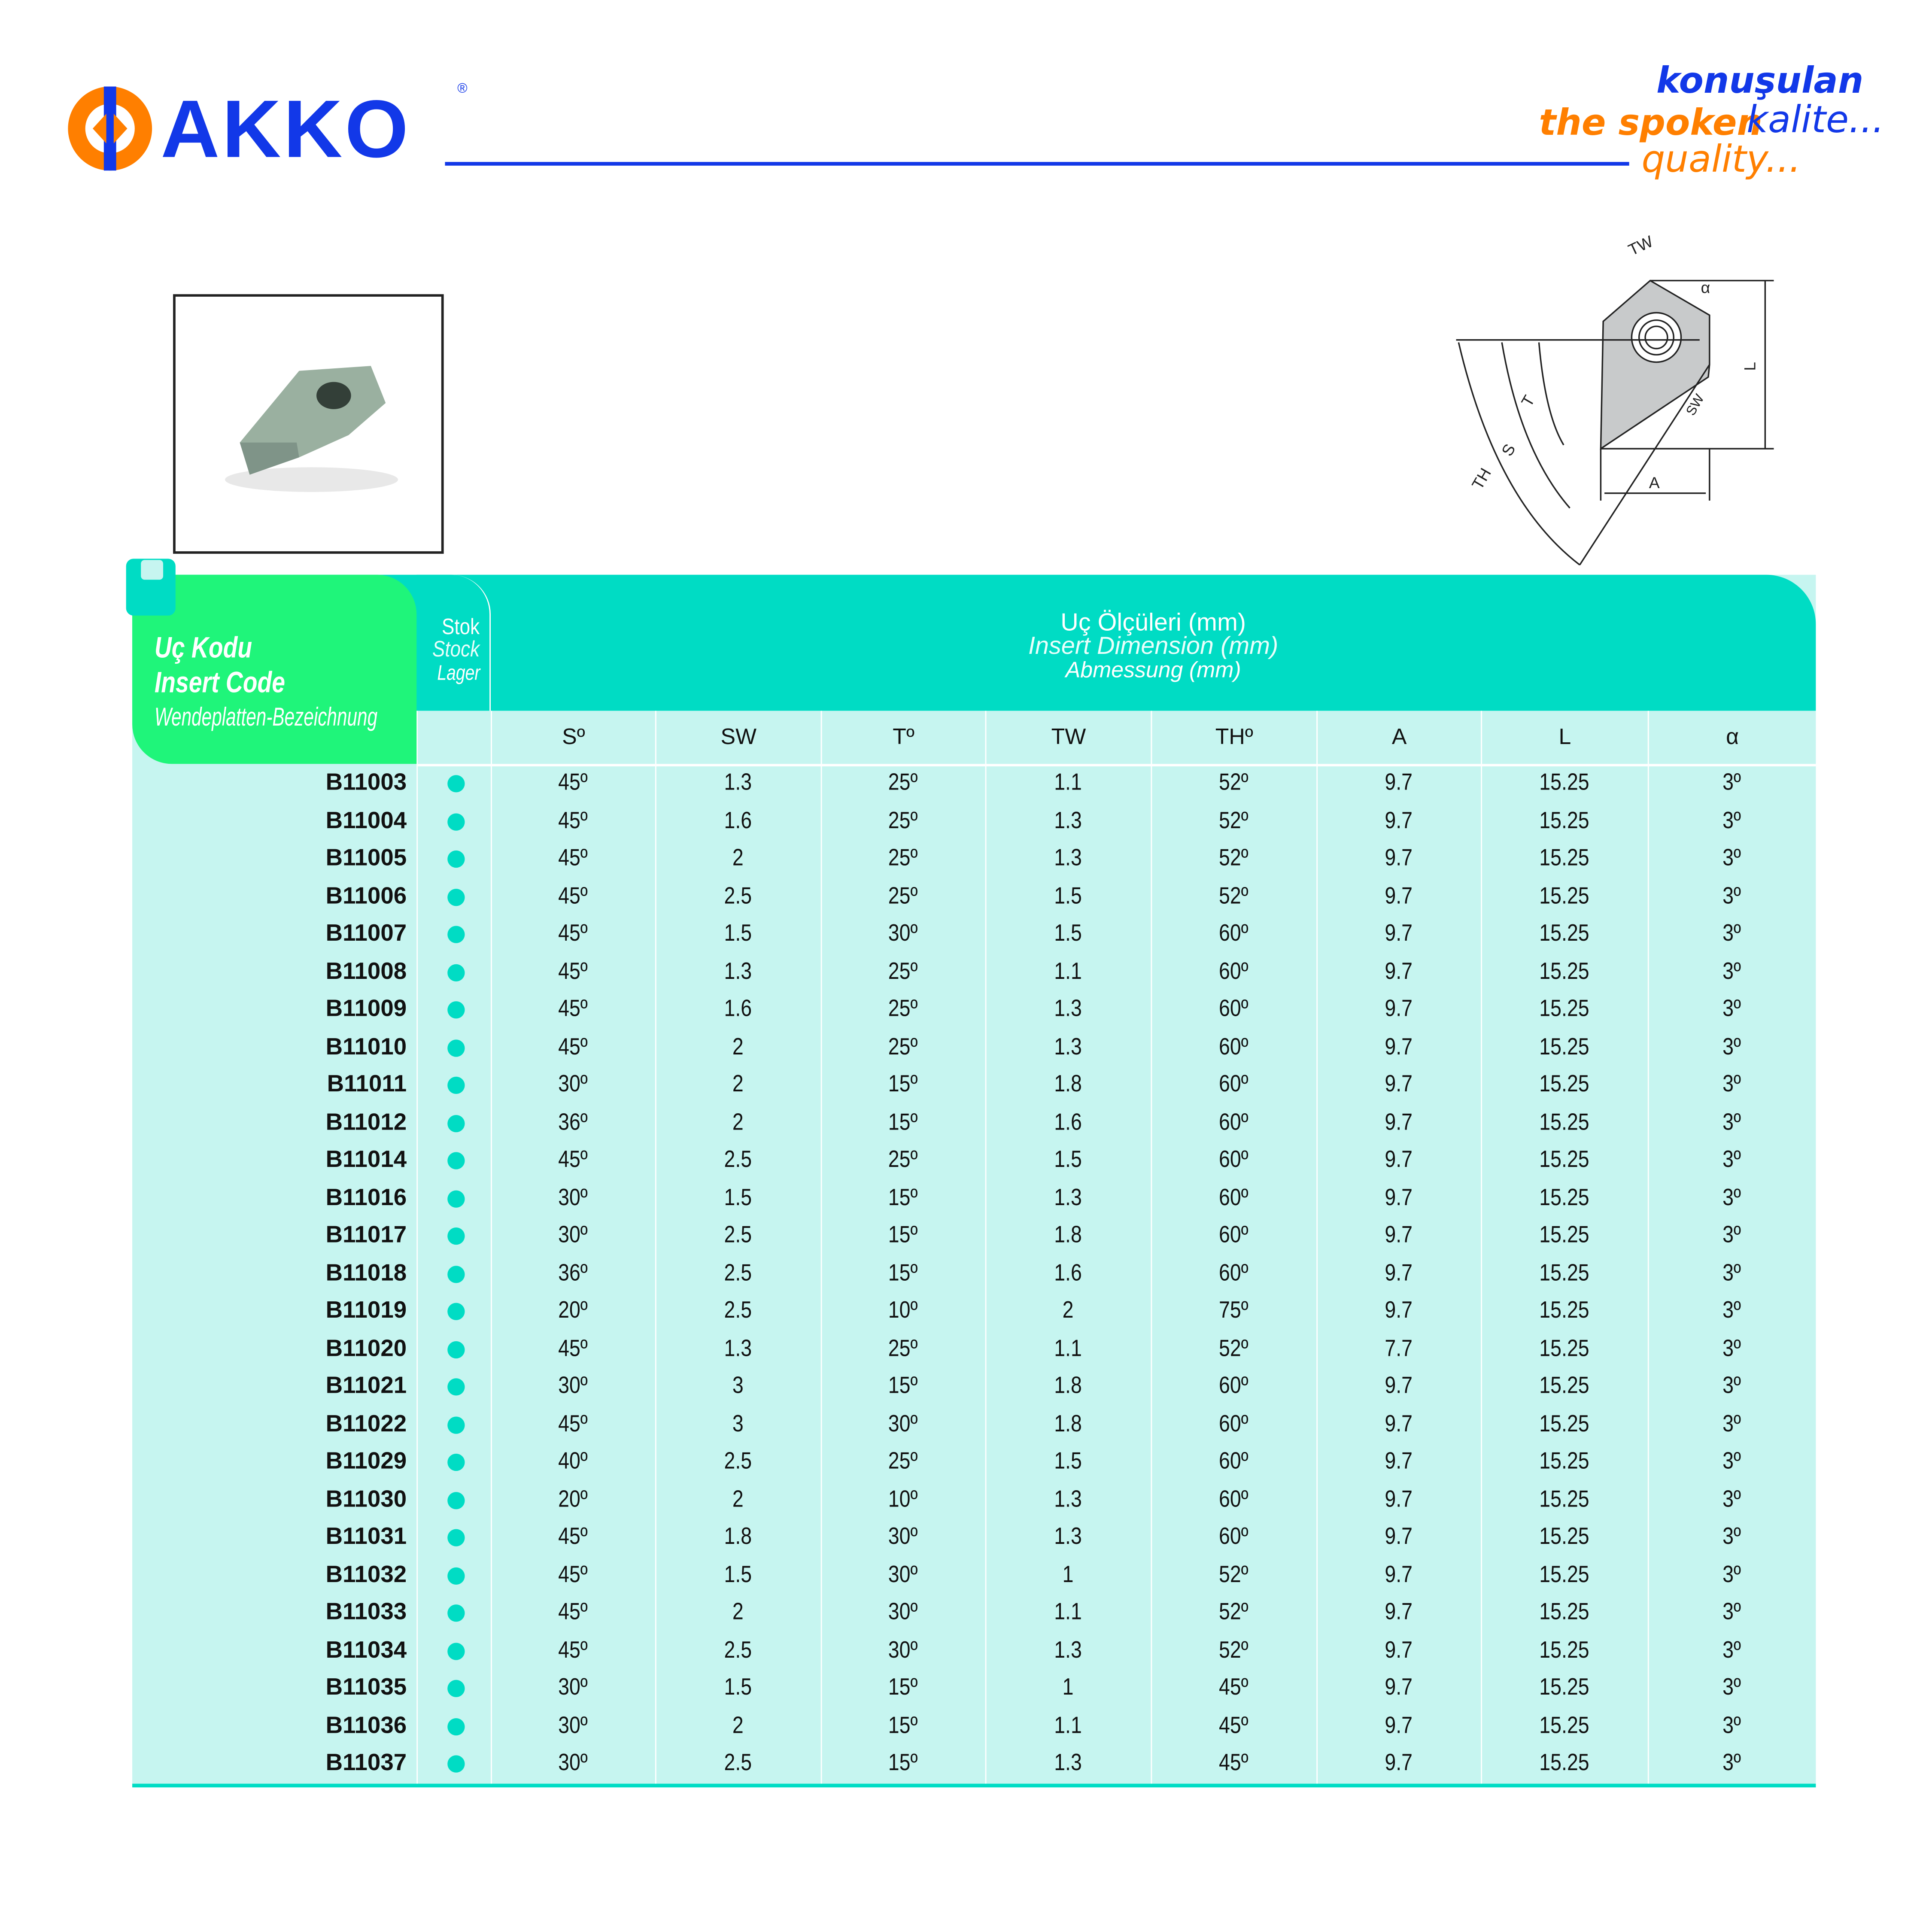 The image size is (1932, 1932). Describe the element at coordinates (573, 1462) in the screenshot. I see `cell-s: 40º` at that location.